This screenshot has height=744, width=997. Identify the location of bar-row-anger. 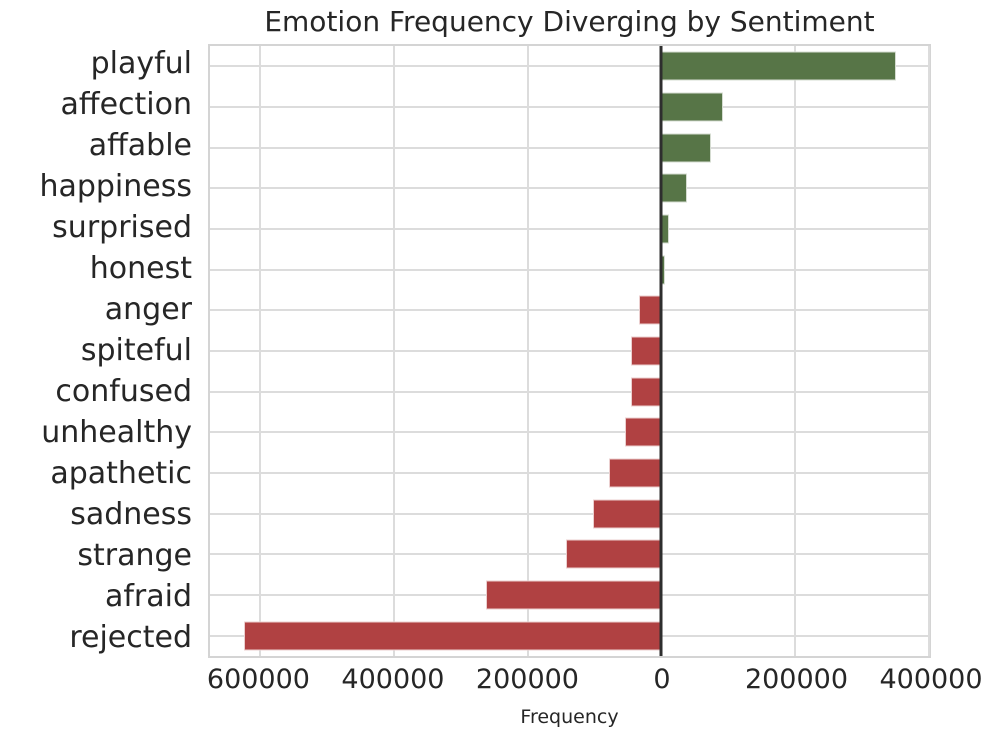
(569, 310).